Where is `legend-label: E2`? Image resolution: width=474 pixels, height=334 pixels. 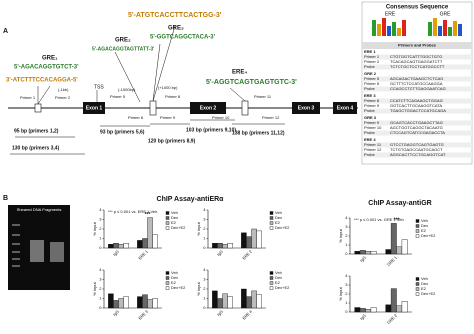 legend-label: E2 is located at coordinates (278, 282).